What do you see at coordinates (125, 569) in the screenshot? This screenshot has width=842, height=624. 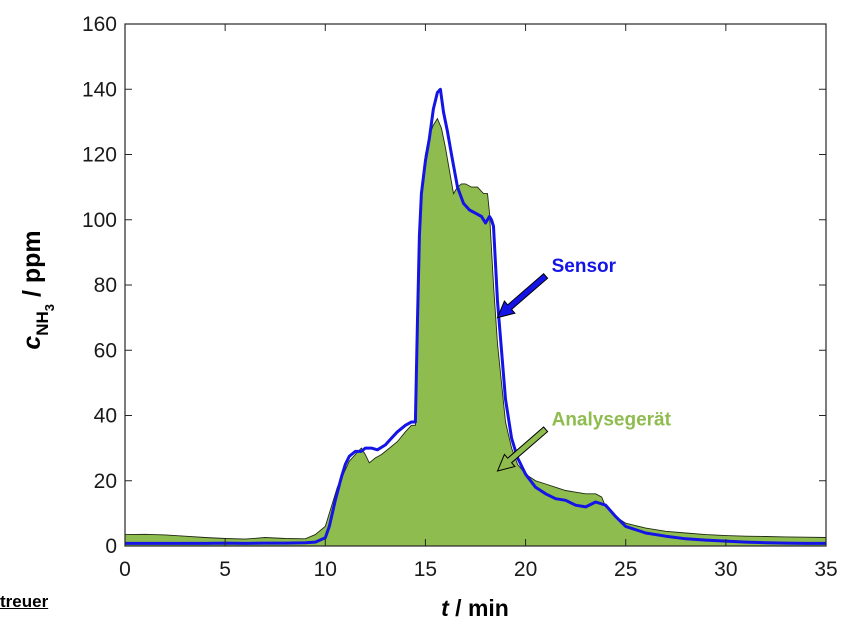 I see `x-tick-label: 0` at bounding box center [125, 569].